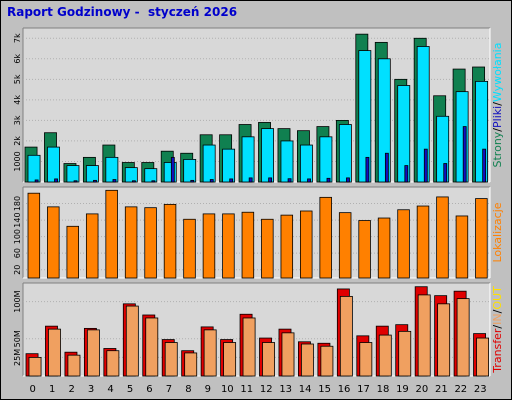 The image size is (512, 400). Describe the element at coordinates (497, 298) in the screenshot. I see `transfer-side-label-part: OUT` at that location.